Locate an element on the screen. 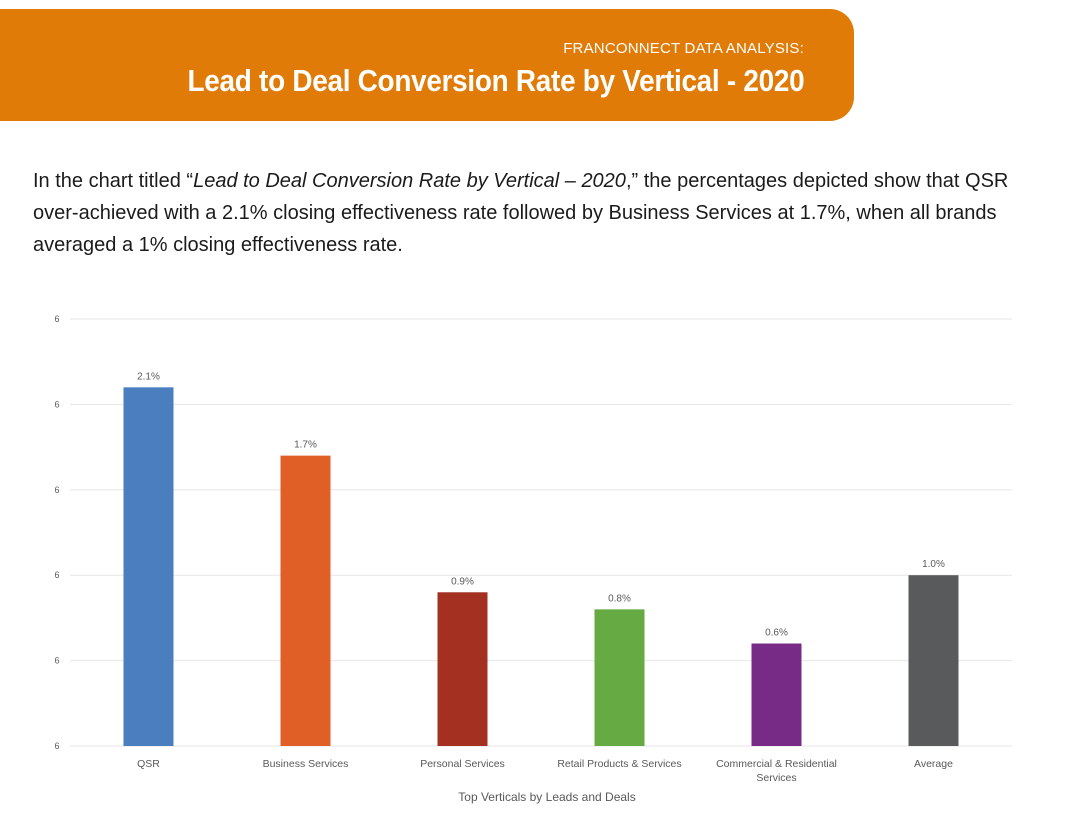  x-tick-label: Commercial & Residential is located at coordinates (776, 764).